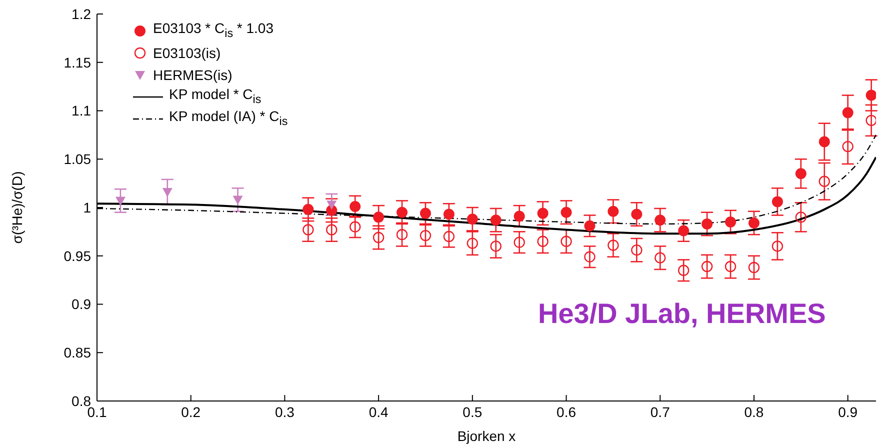 Image resolution: width=878 pixels, height=447 pixels. Describe the element at coordinates (682, 314) in the screenshot. I see `annotation: He3/D JLab, HERMES` at that location.